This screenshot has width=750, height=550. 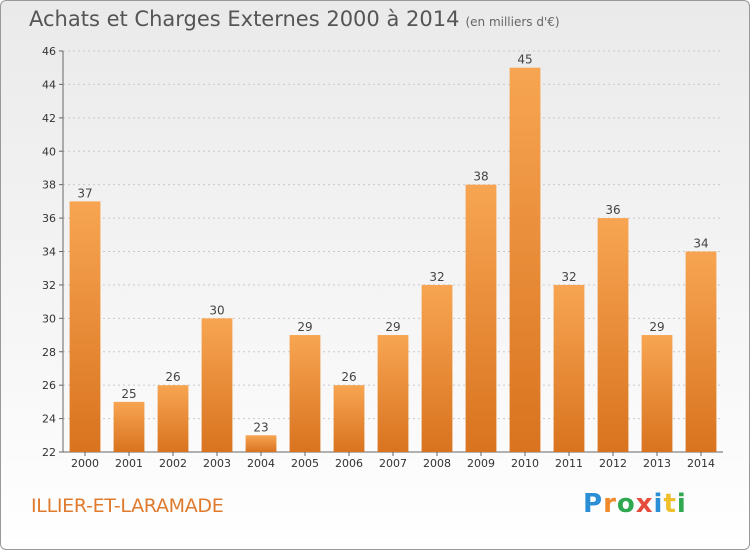 What do you see at coordinates (127, 506) in the screenshot?
I see `commune-name: ILLIER-ET-LARAMADE` at bounding box center [127, 506].